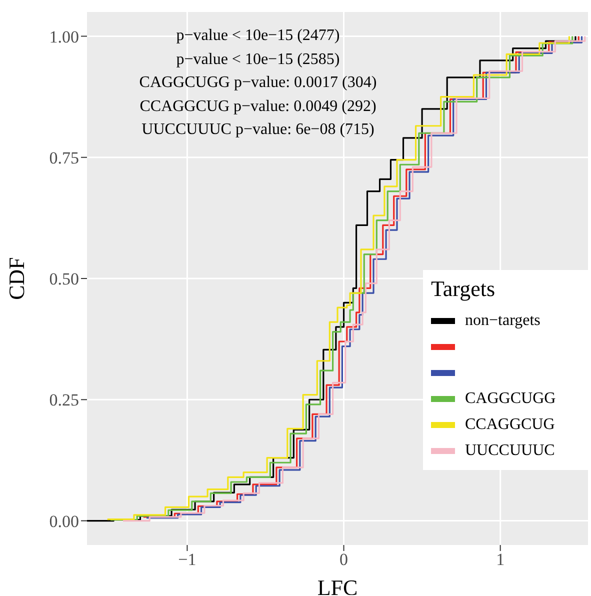 The image size is (591, 596). I want to click on x-axis-title: LFC, so click(337, 585).